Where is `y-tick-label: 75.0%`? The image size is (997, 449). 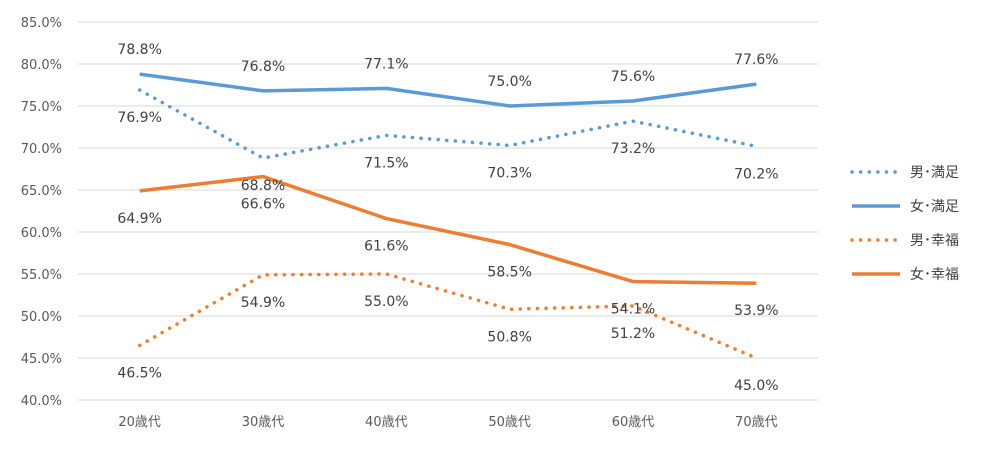
y-tick-label: 75.0% is located at coordinates (41, 107).